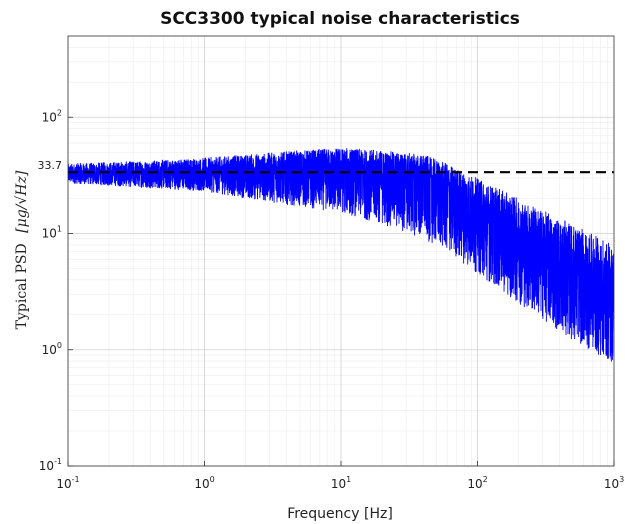 This screenshot has width=625, height=524. What do you see at coordinates (340, 19) in the screenshot?
I see `chart-title: SCC3300 typical noise characteristics` at bounding box center [340, 19].